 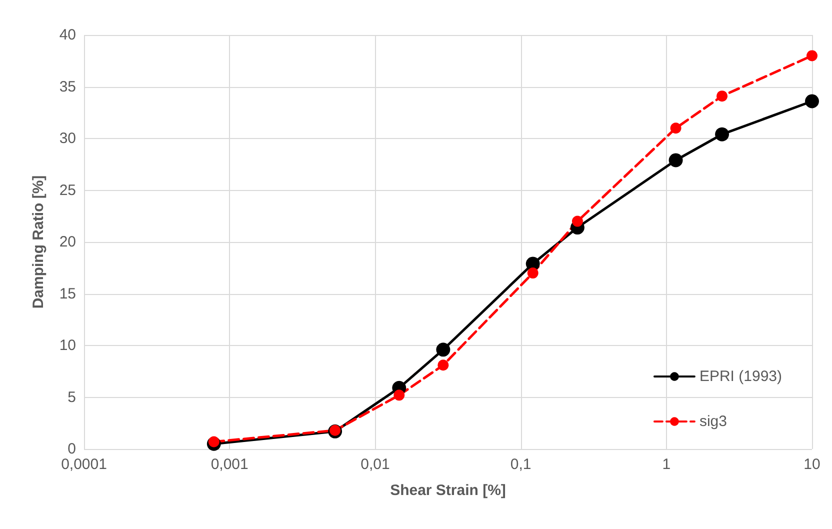 I want to click on x-tick-label: 0,1, so click(x=521, y=464).